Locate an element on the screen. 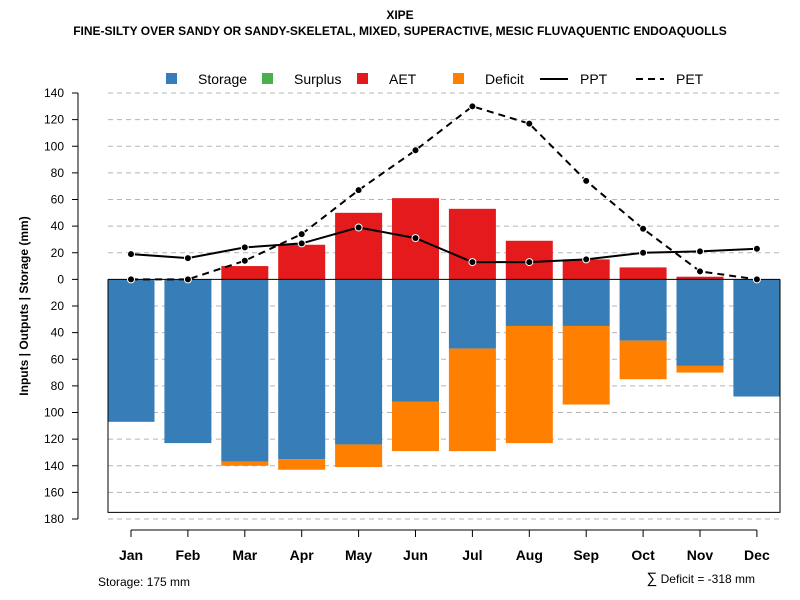  legend-label: AET is located at coordinates (403, 79).